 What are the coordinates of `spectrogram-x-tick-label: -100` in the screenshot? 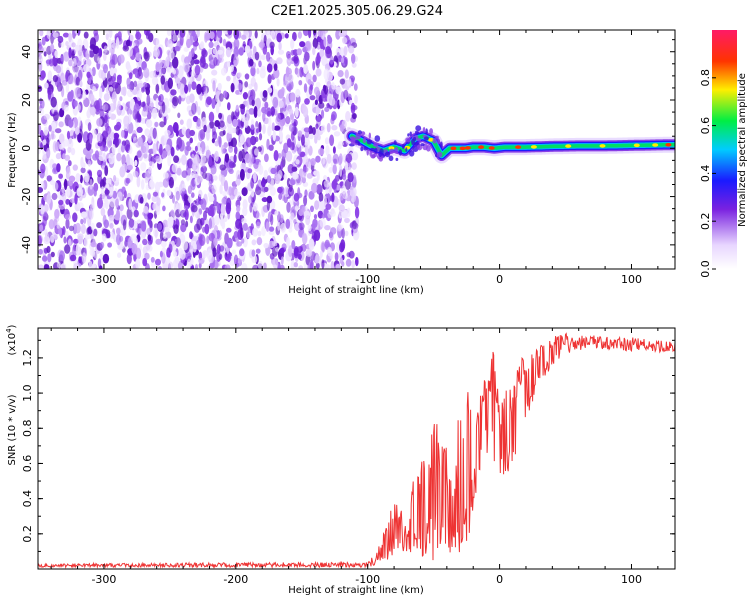 It's located at (367, 279).